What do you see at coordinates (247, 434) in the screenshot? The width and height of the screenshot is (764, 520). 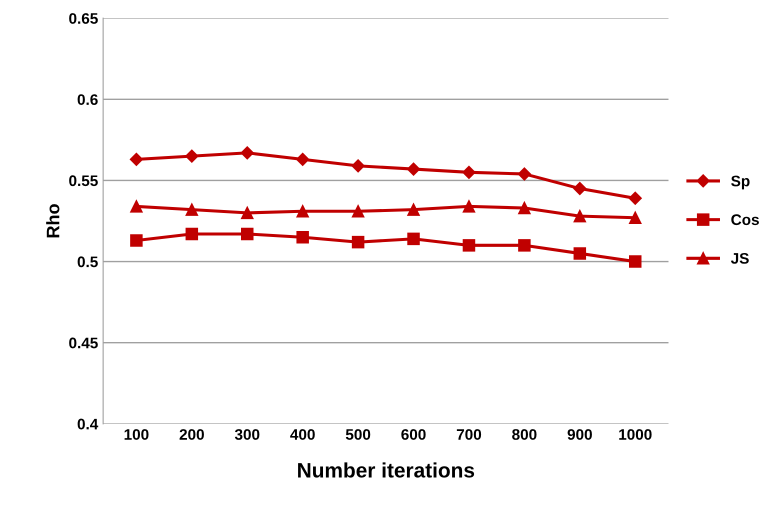 I see `x-tick-label: 300` at bounding box center [247, 434].